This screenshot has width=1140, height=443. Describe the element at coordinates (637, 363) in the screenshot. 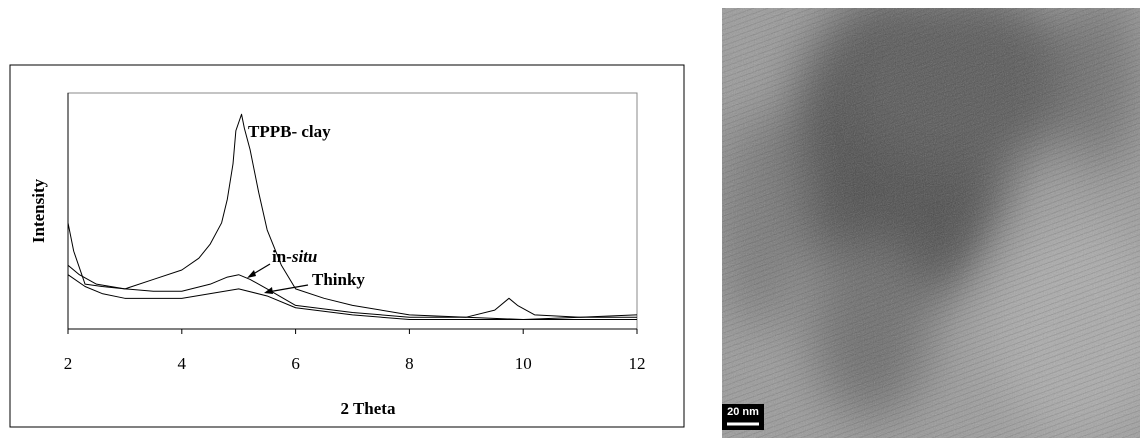

I see `x-tick-label: 12` at that location.